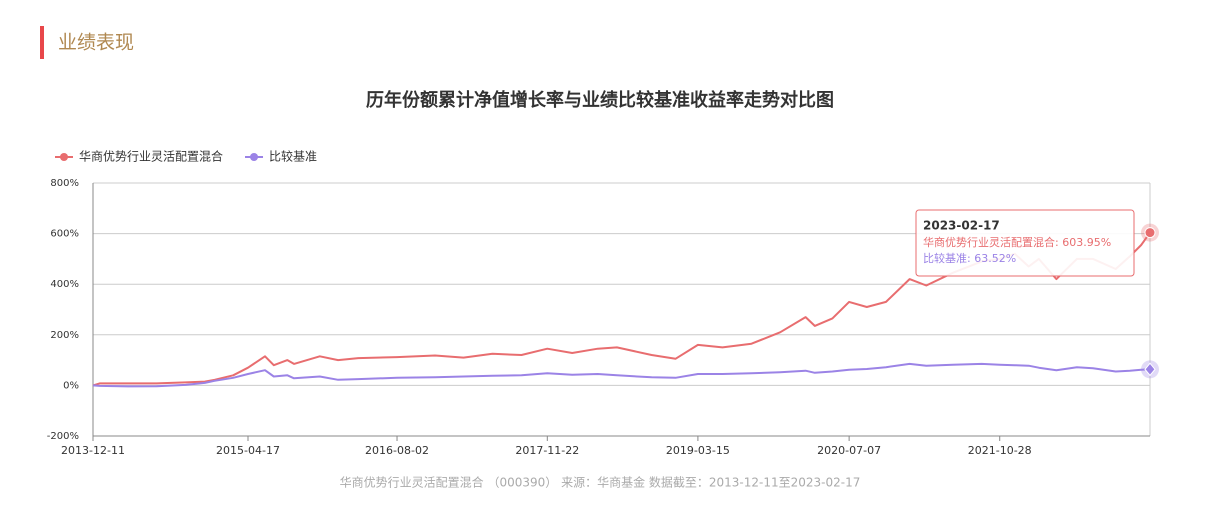  I want to click on tooltip-date: 2023-02-17, so click(961, 226).